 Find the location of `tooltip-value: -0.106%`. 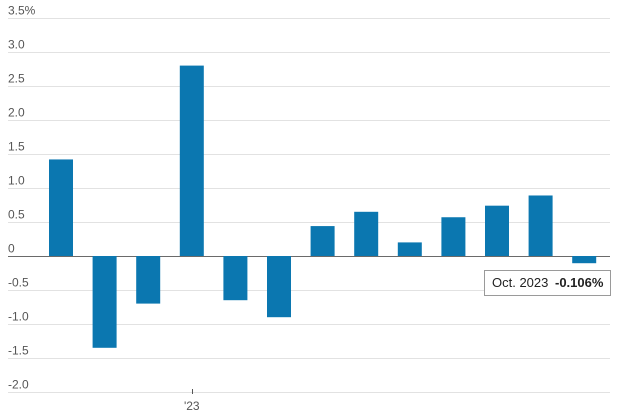

tooltip-value: -0.106% is located at coordinates (579, 282).